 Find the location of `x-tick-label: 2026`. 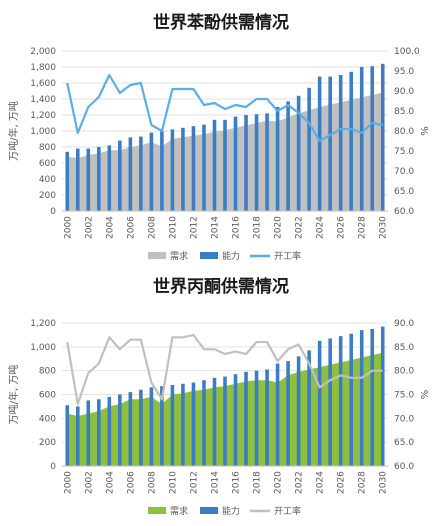

x-tick-label: 2026 is located at coordinates (342, 227).